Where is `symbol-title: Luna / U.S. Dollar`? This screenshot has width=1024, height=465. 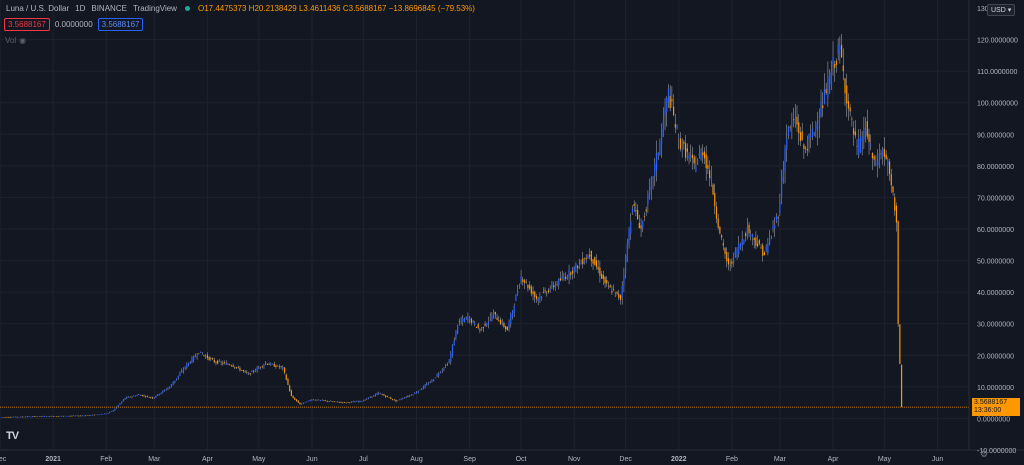
symbol-title: Luna / U.S. Dollar is located at coordinates (38, 8).